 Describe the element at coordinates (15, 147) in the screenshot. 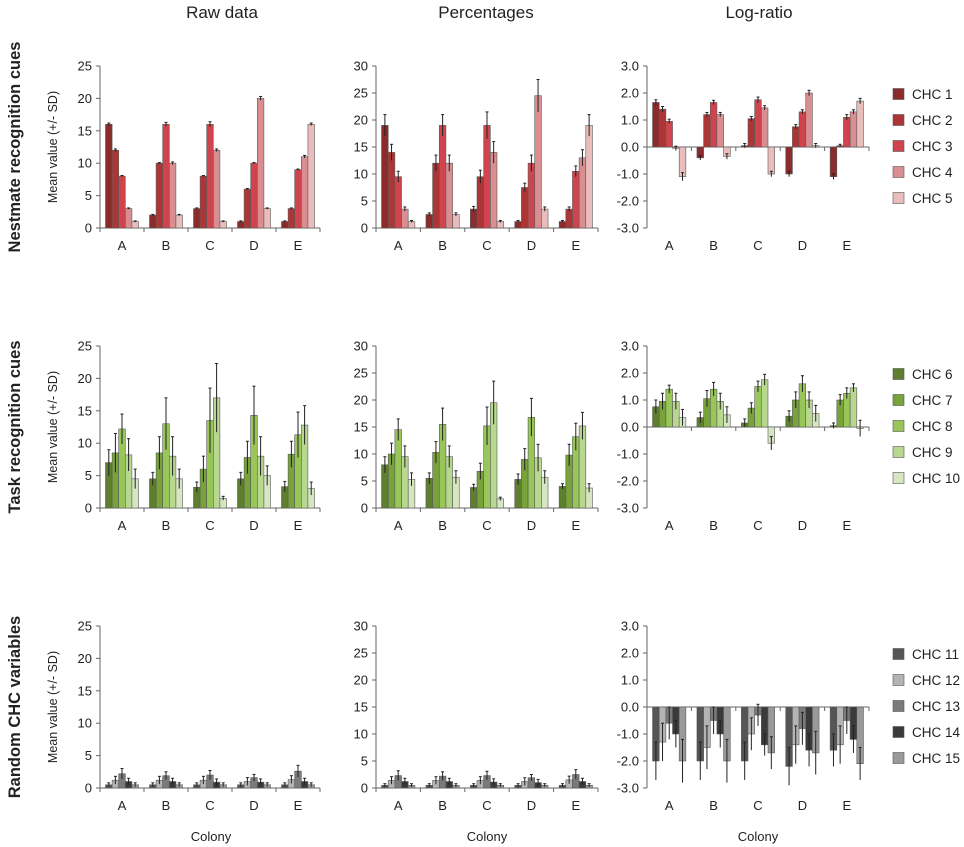

I see `row-title: Nestmate recognition cues` at that location.